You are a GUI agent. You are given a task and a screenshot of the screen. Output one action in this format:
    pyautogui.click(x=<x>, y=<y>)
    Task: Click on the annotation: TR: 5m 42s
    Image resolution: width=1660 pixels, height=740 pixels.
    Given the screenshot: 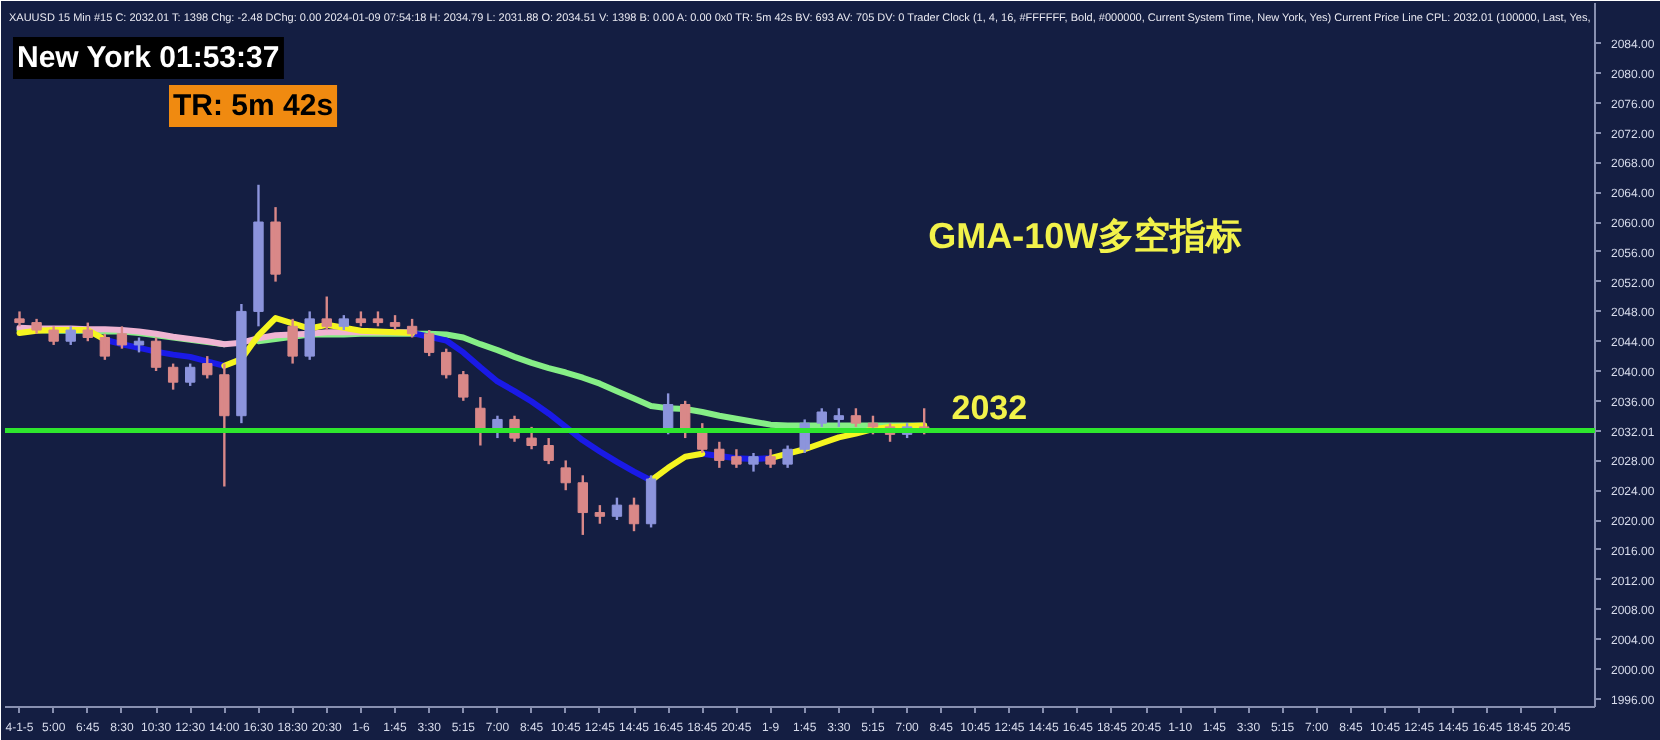 What is the action you would take?
    pyautogui.click(x=253, y=106)
    